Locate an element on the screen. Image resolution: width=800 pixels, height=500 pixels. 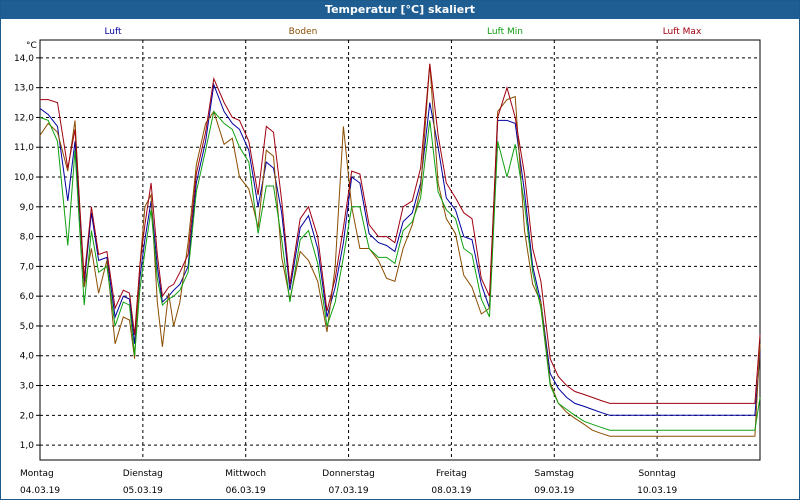
x-date-label: 07.03.19 is located at coordinates (349, 491).